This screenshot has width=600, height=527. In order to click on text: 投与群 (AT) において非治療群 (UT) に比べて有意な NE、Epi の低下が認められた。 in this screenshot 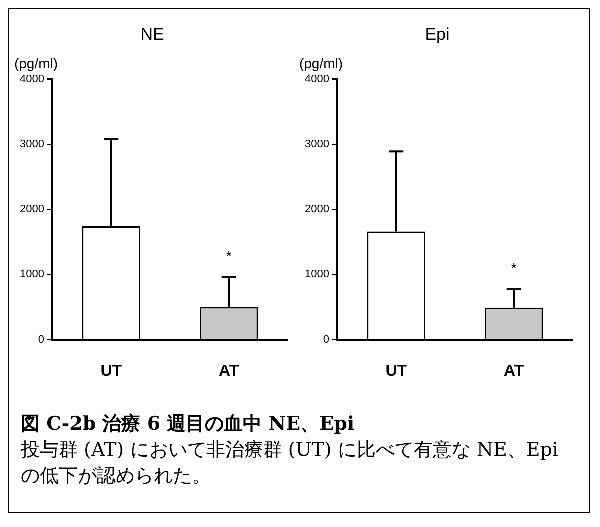, I will do `click(290, 463)`.